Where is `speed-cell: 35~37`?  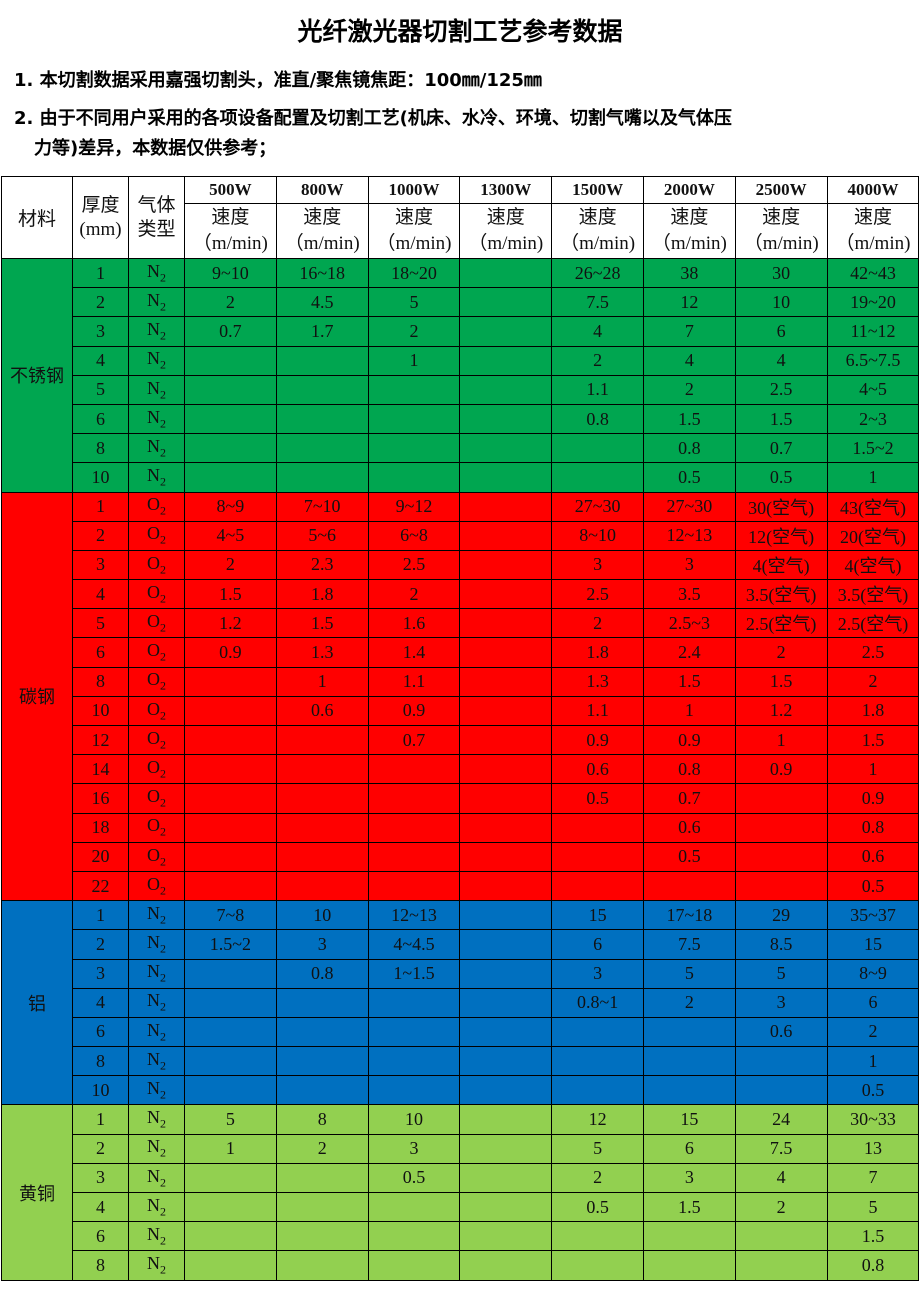 speed-cell: 35~37 is located at coordinates (873, 915).